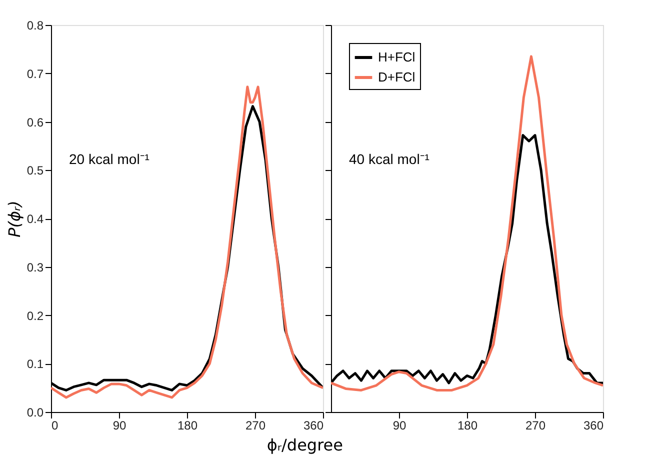 The height and width of the screenshot is (473, 648). I want to click on y-tick-label: 0.3, so click(35, 267).